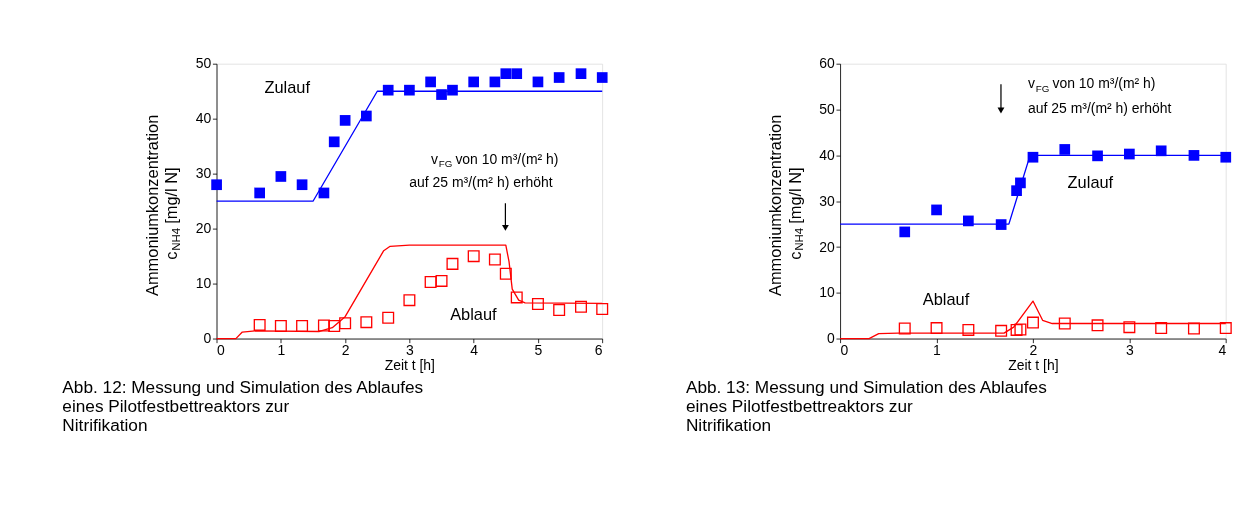 The width and height of the screenshot is (1243, 527). I want to click on x-tick-label: 5, so click(538, 350).